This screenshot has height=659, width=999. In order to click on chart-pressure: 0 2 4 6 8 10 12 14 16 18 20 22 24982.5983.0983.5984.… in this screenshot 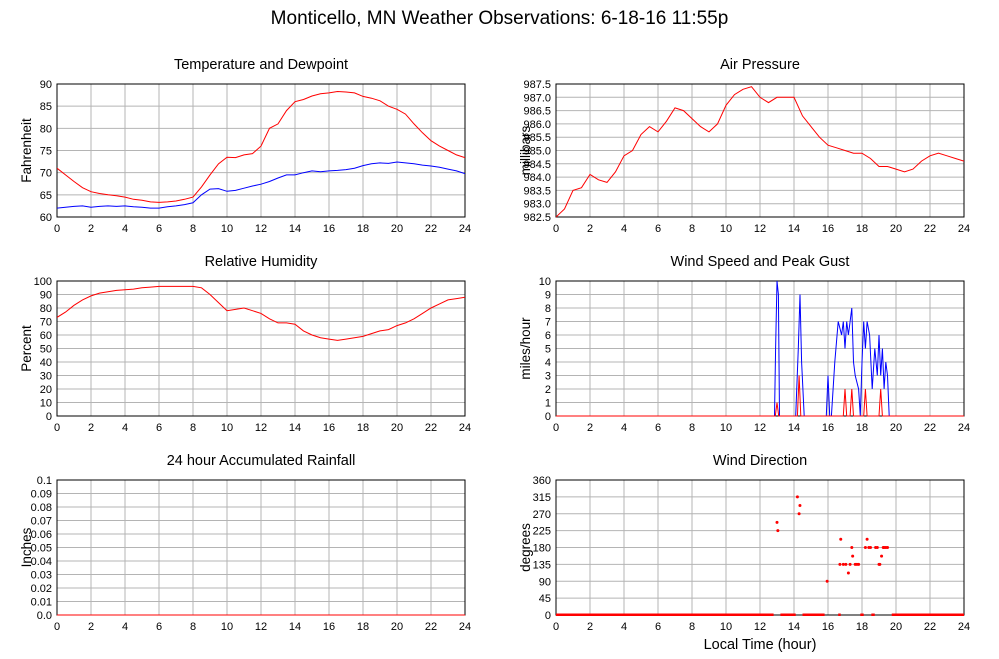, I will do `click(744, 146)`.